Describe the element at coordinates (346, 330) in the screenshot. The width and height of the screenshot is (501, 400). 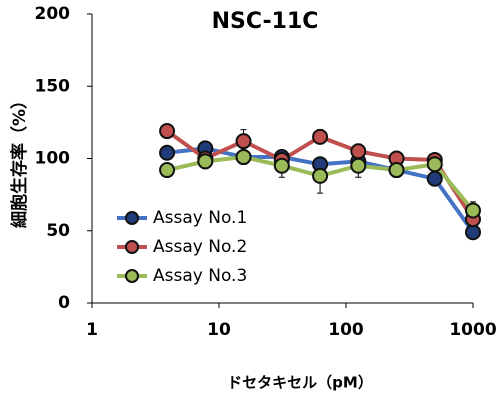
I see `x-tick-label: 100` at that location.